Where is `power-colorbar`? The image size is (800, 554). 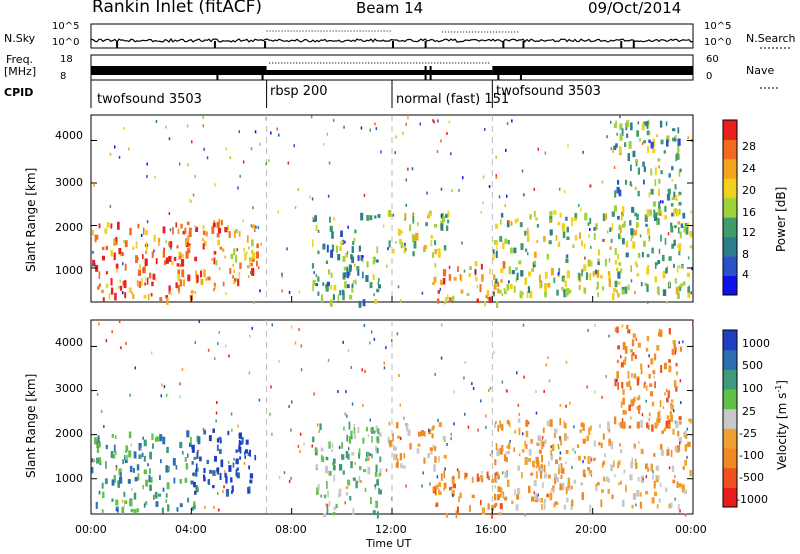
power-colorbar is located at coordinates (730, 207).